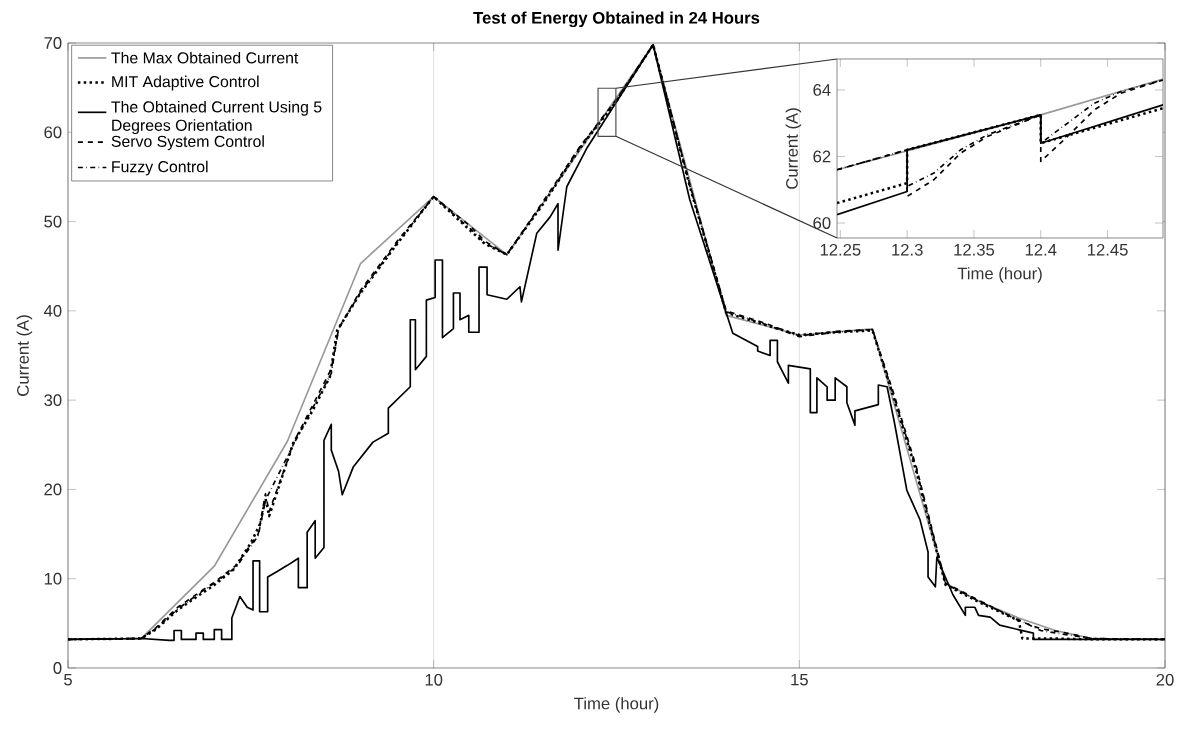 The width and height of the screenshot is (1198, 733). I want to click on legend-label: Servo System Control, so click(187, 143).